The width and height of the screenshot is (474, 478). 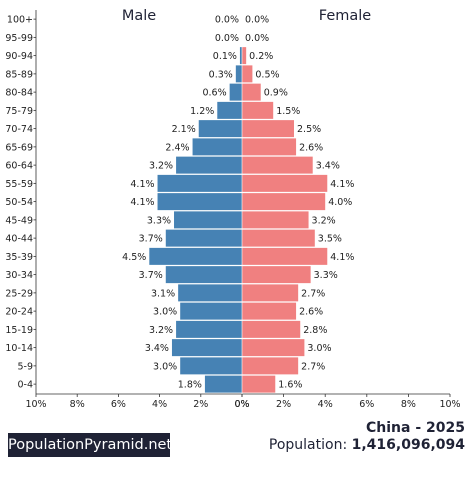 I want to click on age-group-label: 75-79, so click(x=19, y=111).